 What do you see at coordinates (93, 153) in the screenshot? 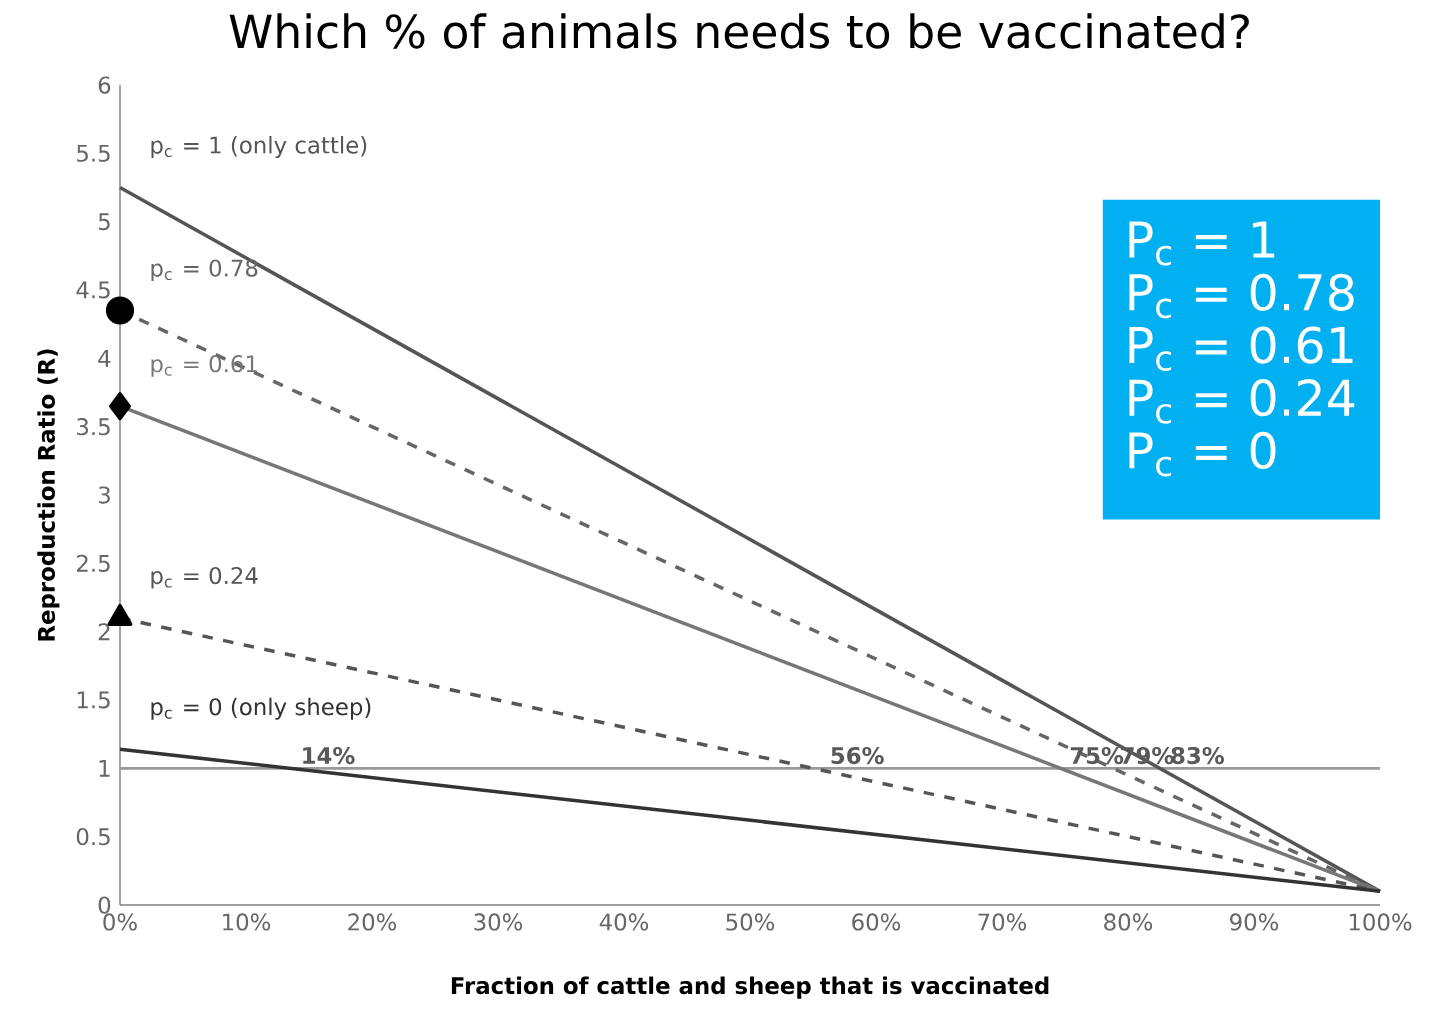
I see `y-tick-label: 5.5` at bounding box center [93, 153].